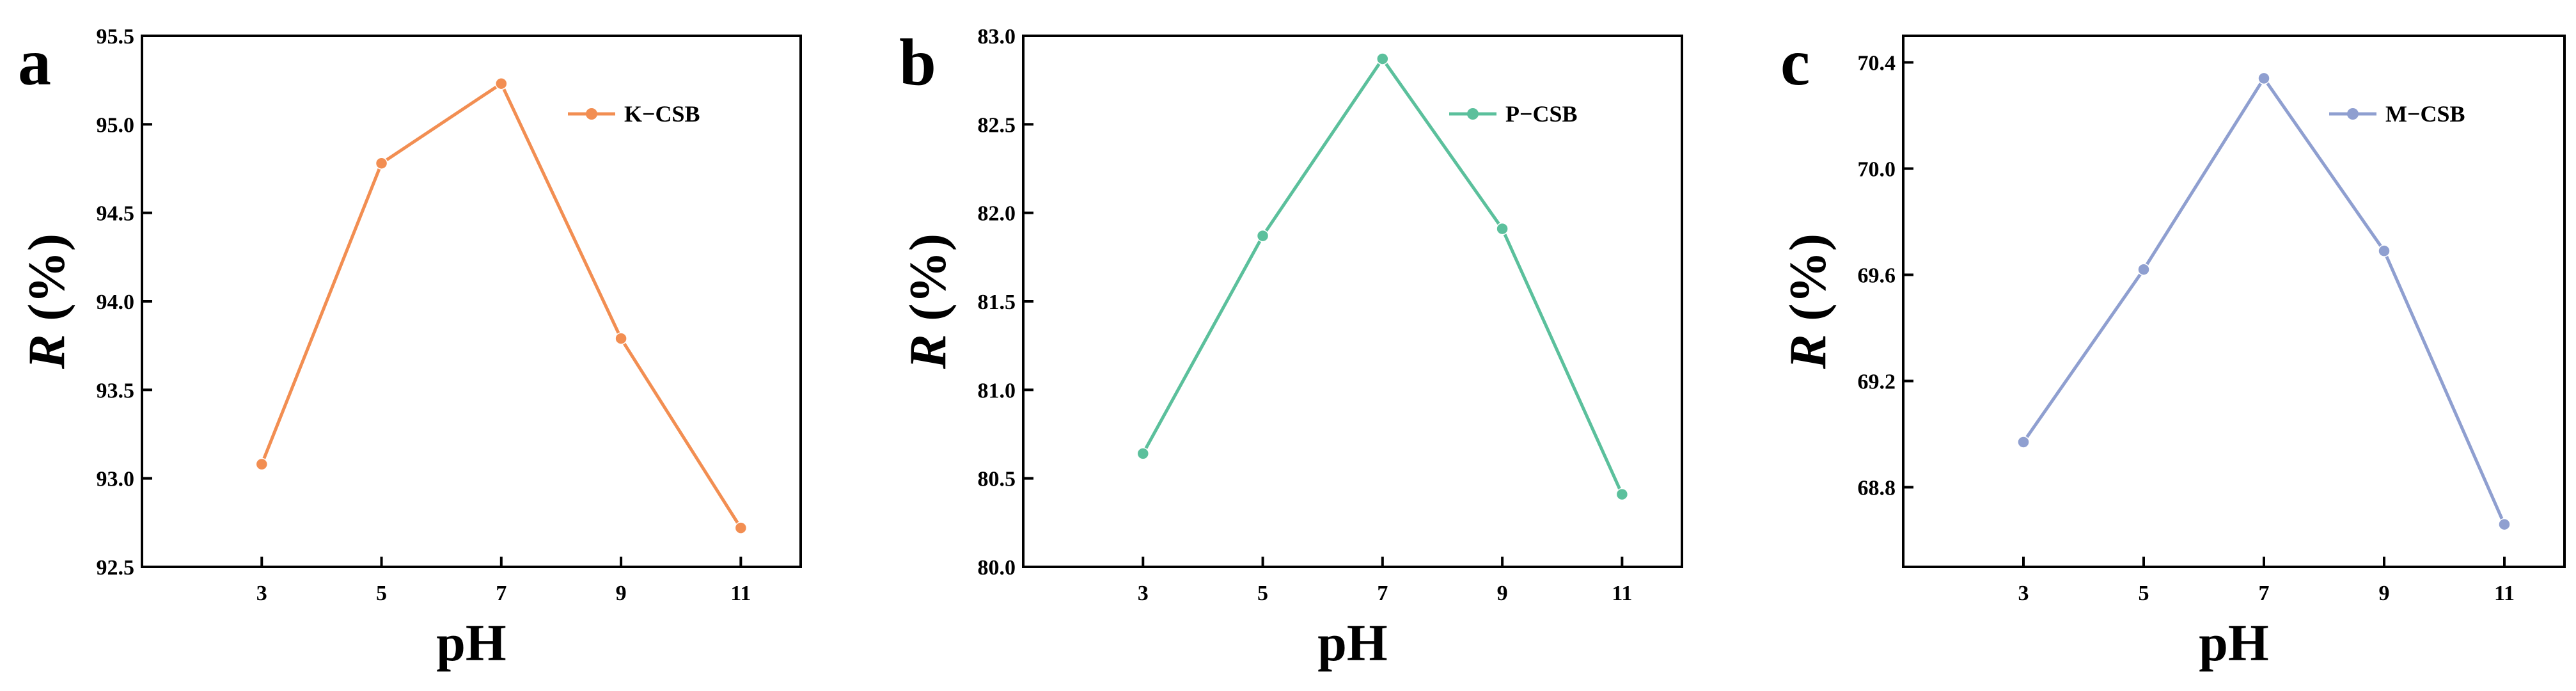 This screenshot has width=2576, height=691. What do you see at coordinates (1877, 382) in the screenshot?
I see `y-tick-label-c-1: 69.2` at bounding box center [1877, 382].